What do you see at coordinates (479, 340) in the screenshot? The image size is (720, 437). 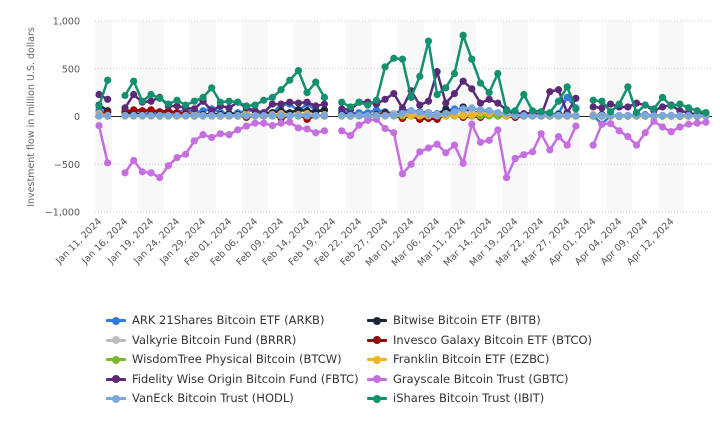 I see `legend-item: Invesco Galaxy Bitcoin ETF (BTCO)` at bounding box center [479, 340].